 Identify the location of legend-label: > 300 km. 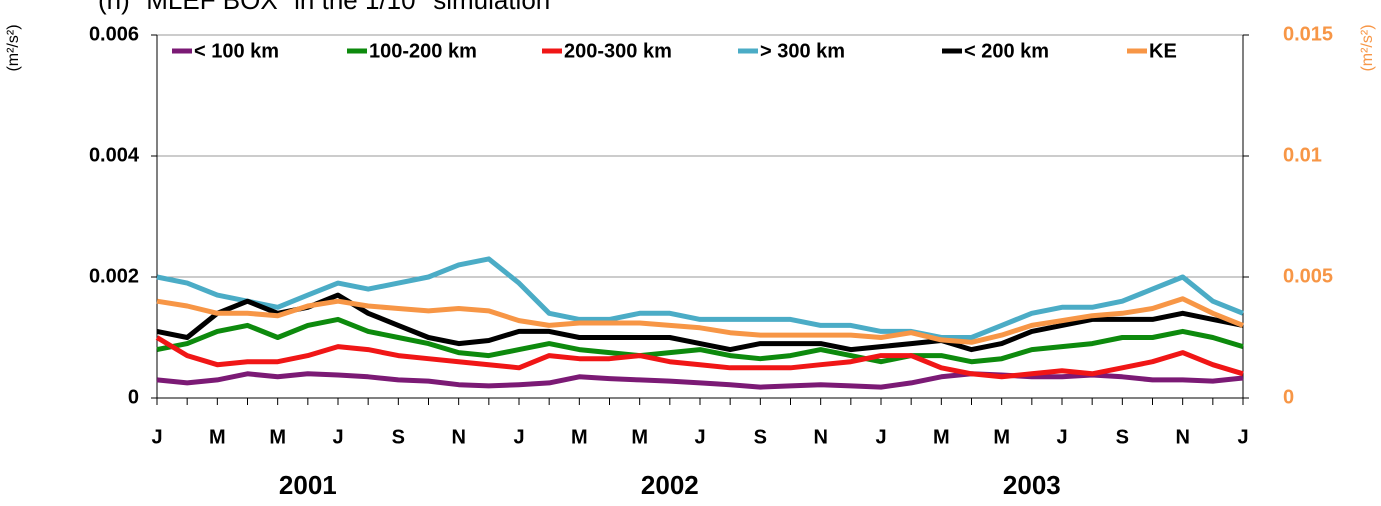
(802, 51).